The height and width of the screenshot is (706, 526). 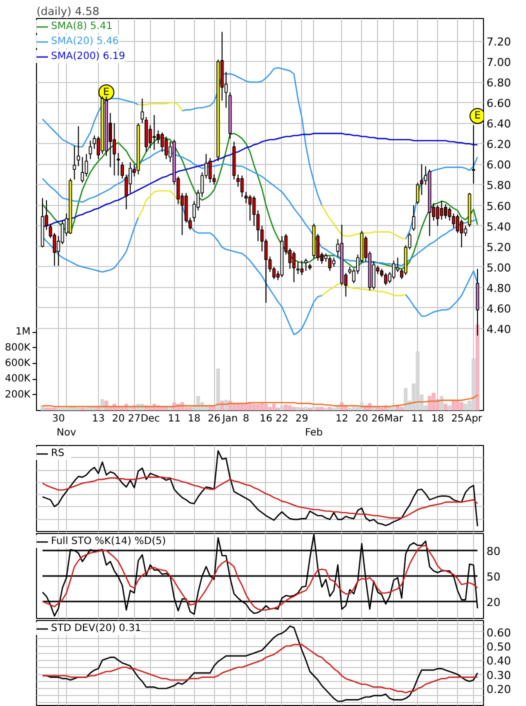 I want to click on y-tick-label: 4.40, so click(x=498, y=329).